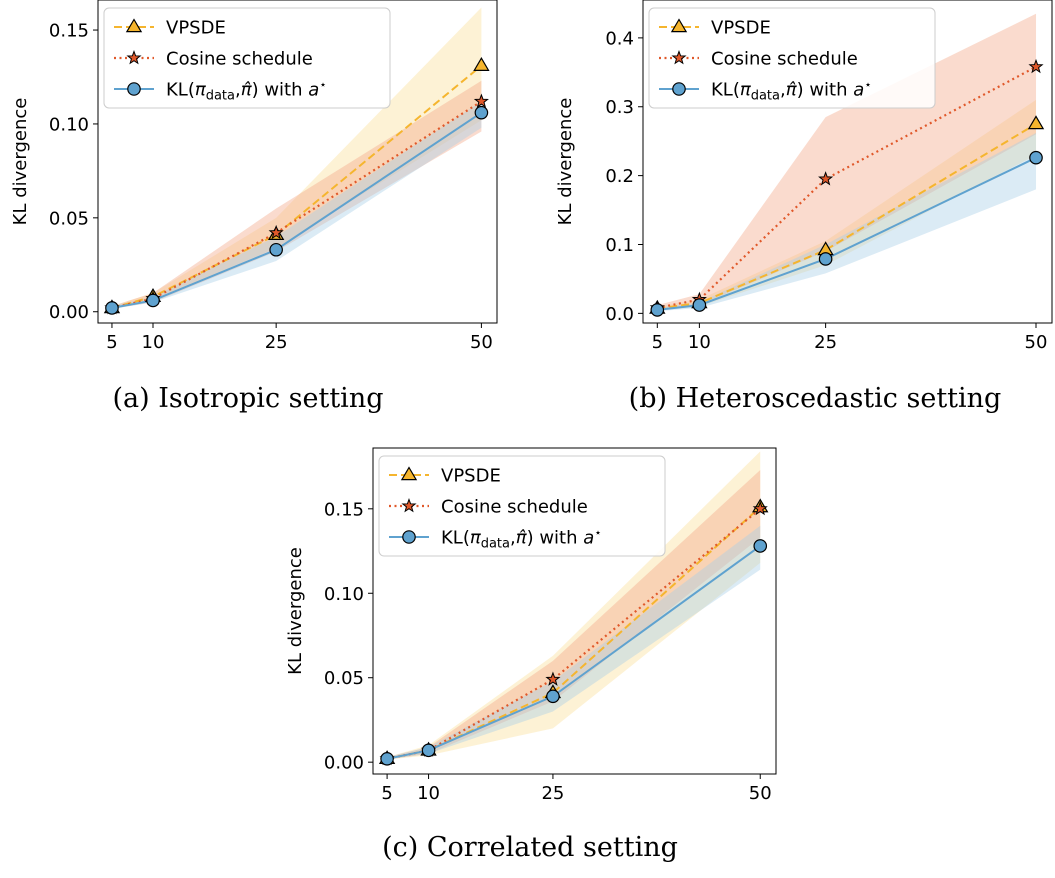  I want to click on y-tick-label: 0.2, so click(619, 176).